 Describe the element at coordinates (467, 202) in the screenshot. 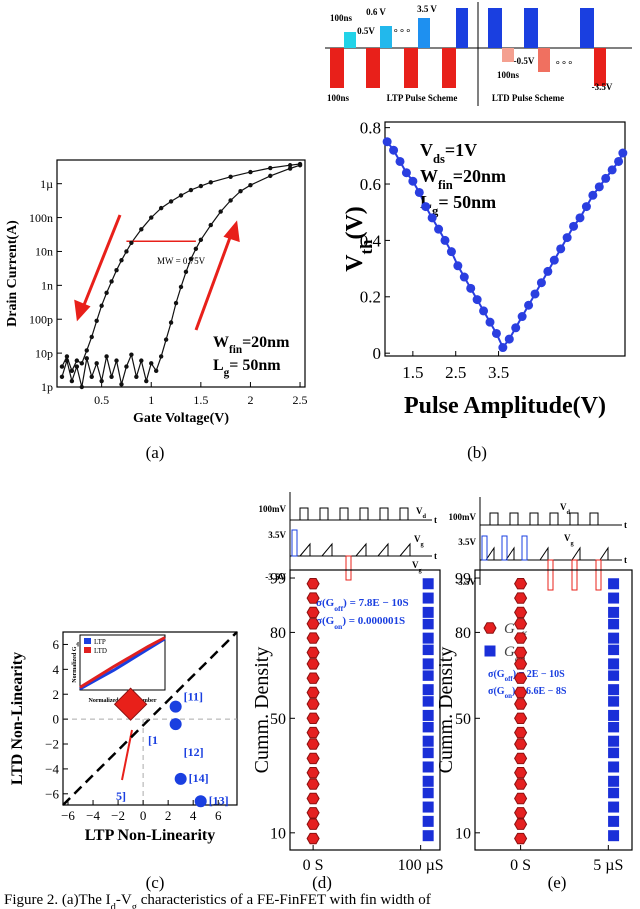

I see `text-part: = 50nm` at that location.